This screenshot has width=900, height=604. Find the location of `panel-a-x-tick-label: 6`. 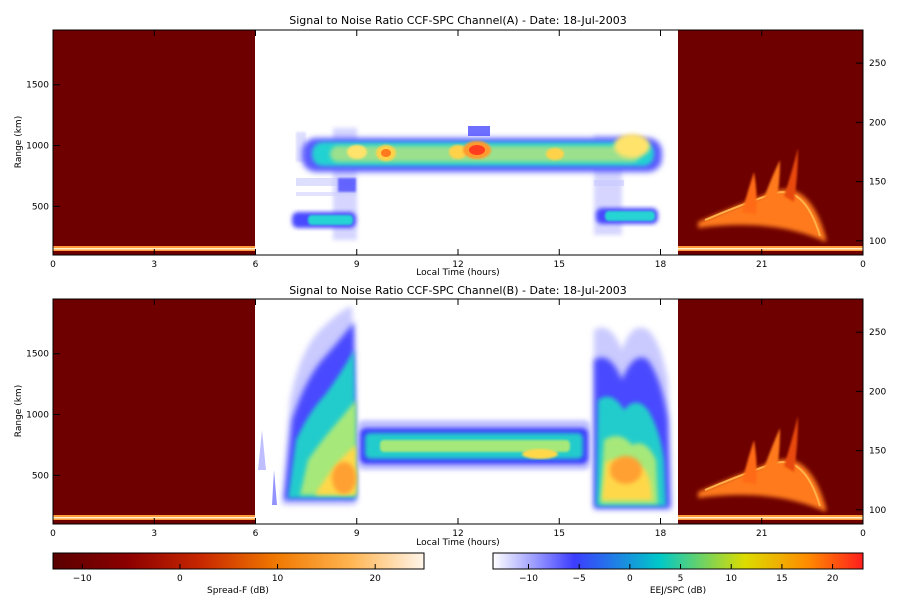

panel-a-x-tick-label: 6 is located at coordinates (256, 265).